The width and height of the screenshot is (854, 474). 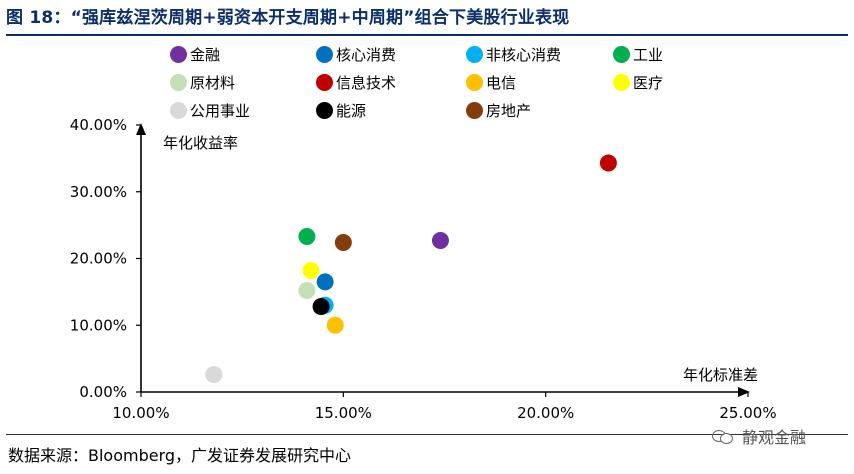 What do you see at coordinates (213, 82) in the screenshot?
I see `legend-label: 原材料` at bounding box center [213, 82].